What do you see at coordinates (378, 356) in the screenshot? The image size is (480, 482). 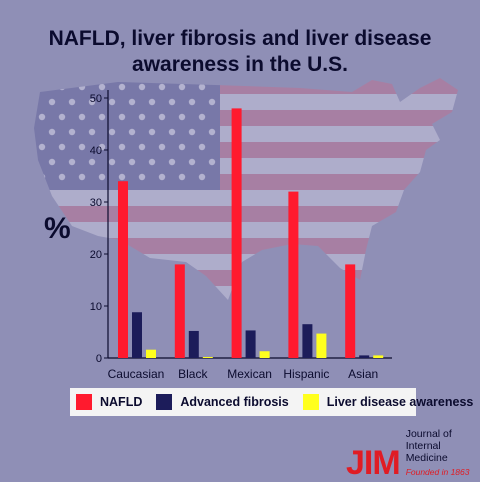 I see `bar-liver-disease-awareness-asian` at bounding box center [378, 356].